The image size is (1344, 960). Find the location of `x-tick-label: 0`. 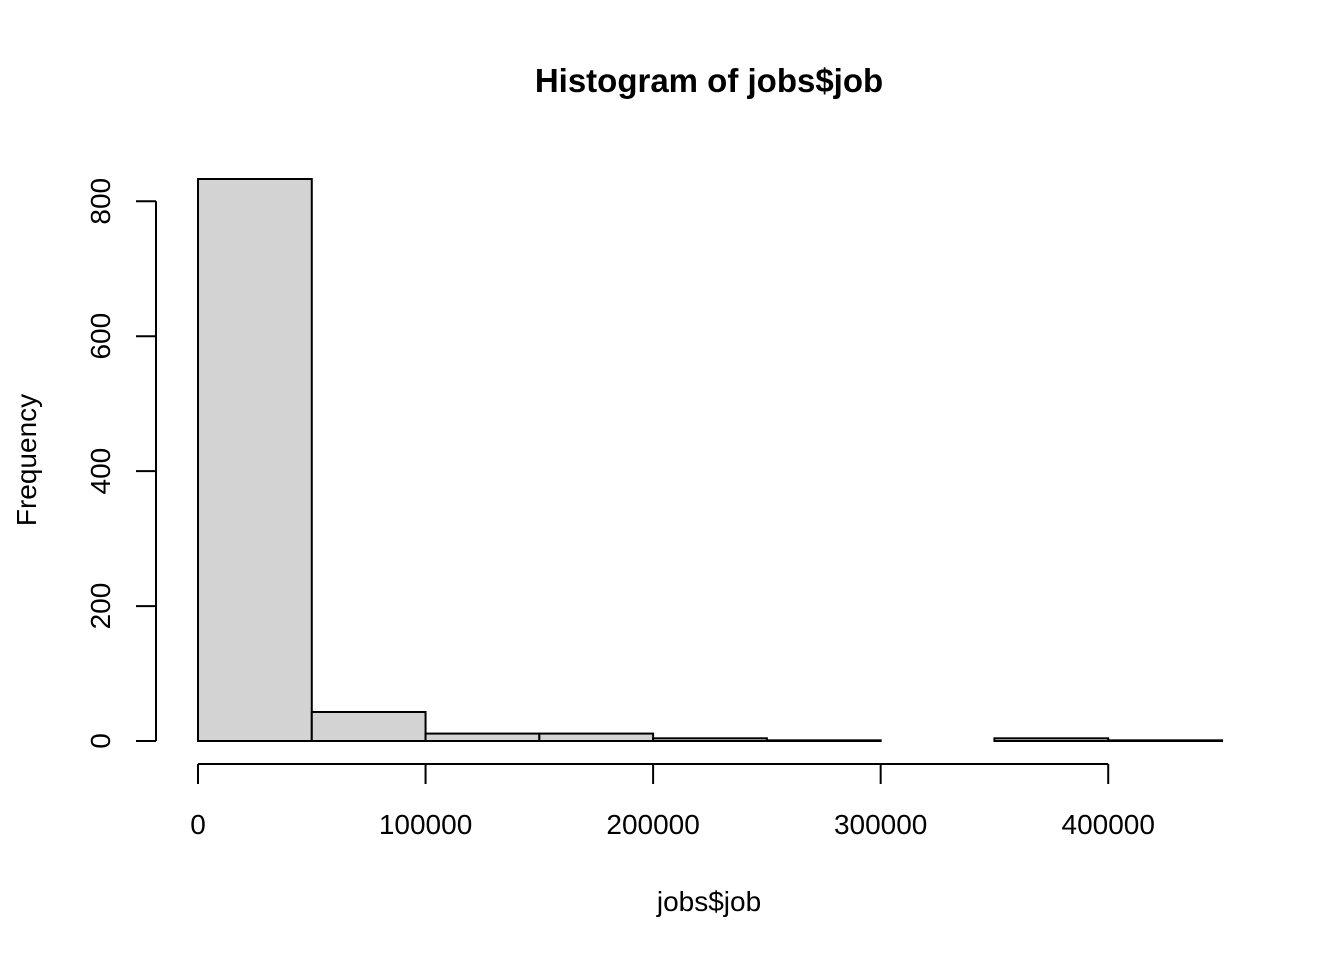

x-tick-label: 0 is located at coordinates (198, 824).